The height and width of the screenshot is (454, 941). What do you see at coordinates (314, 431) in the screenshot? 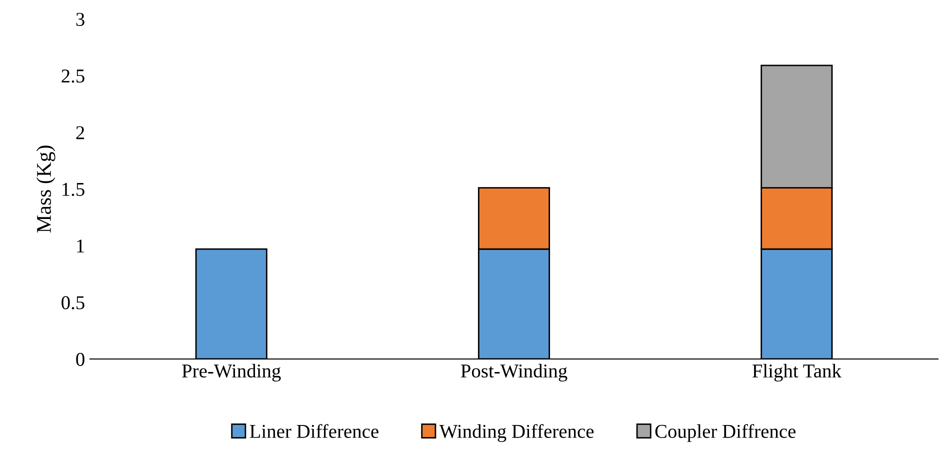
I see `legend-label: Liner Difference` at bounding box center [314, 431].